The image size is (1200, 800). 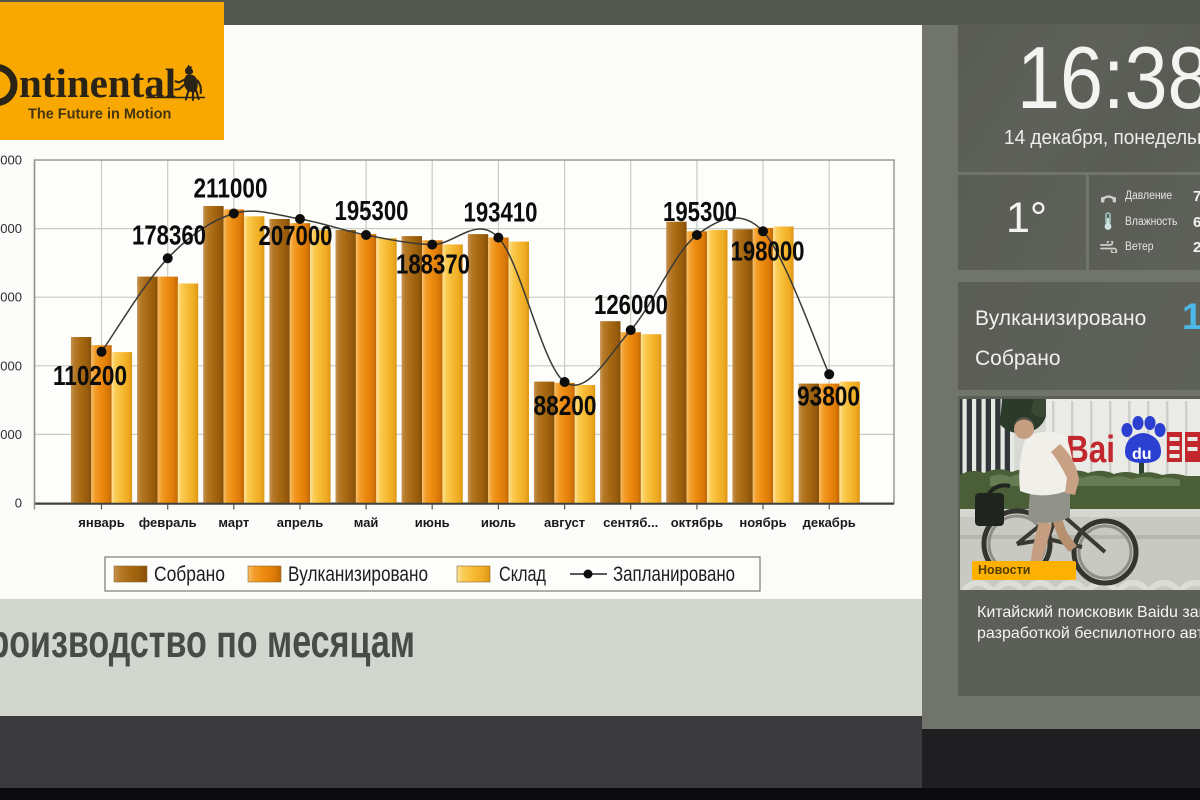 What do you see at coordinates (762, 522) in the screenshot?
I see `svg-text: ноябрь` at bounding box center [762, 522].